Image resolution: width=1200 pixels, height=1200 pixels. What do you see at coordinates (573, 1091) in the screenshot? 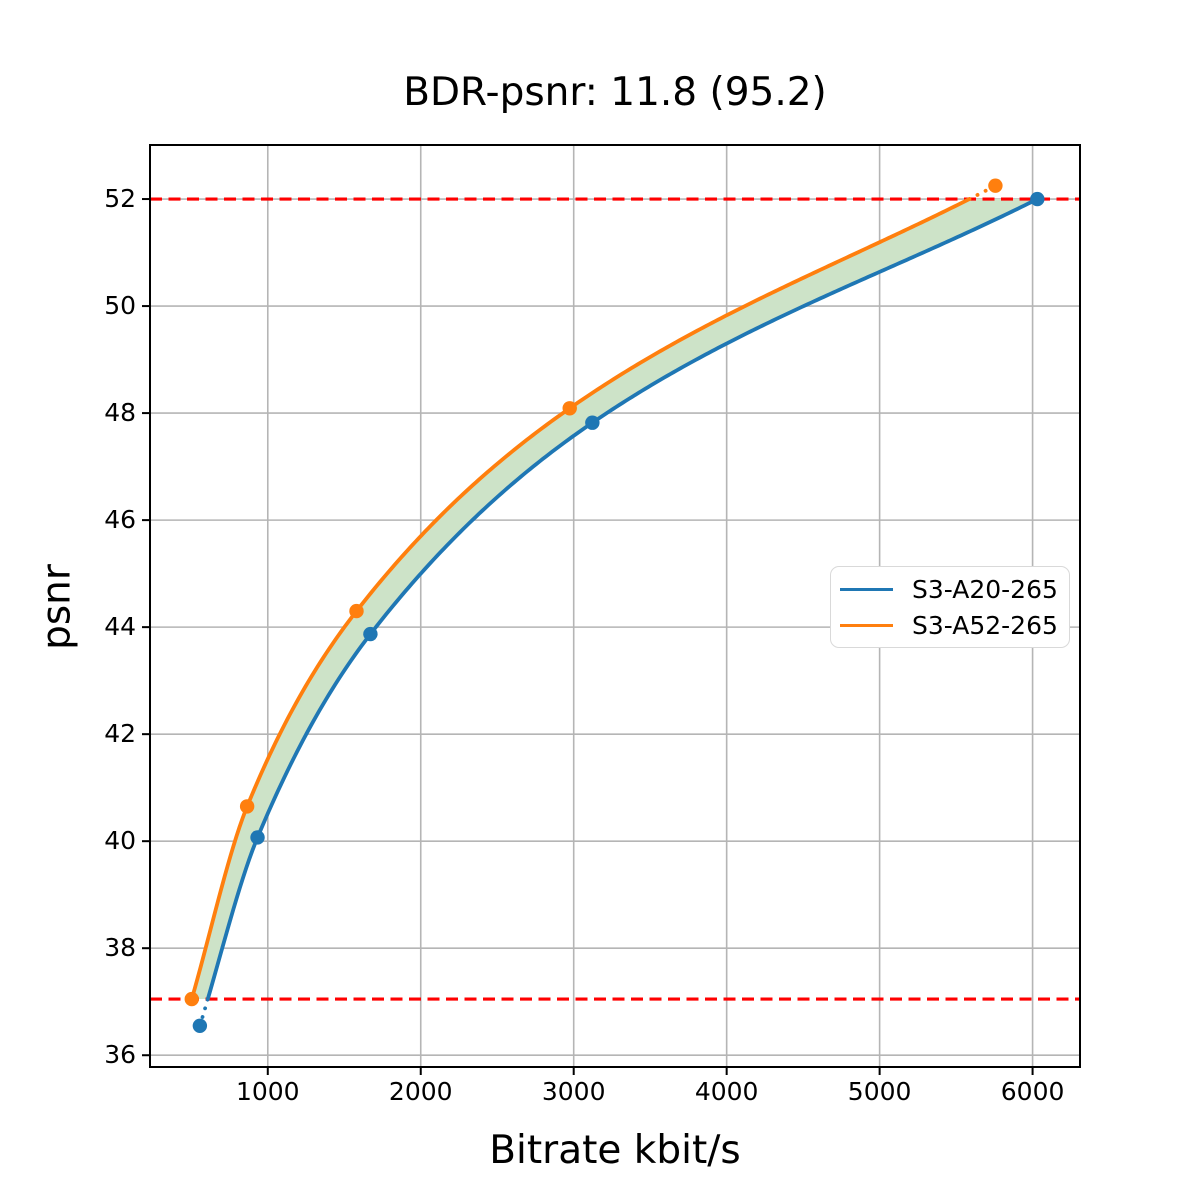
I see `x-tick-label: 3000` at bounding box center [573, 1091].